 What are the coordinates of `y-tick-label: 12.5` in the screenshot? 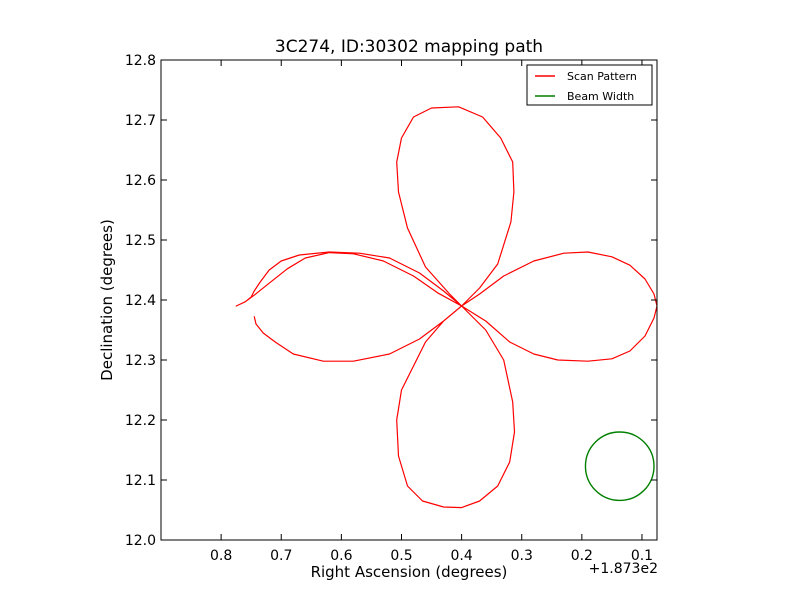 It's located at (140, 241).